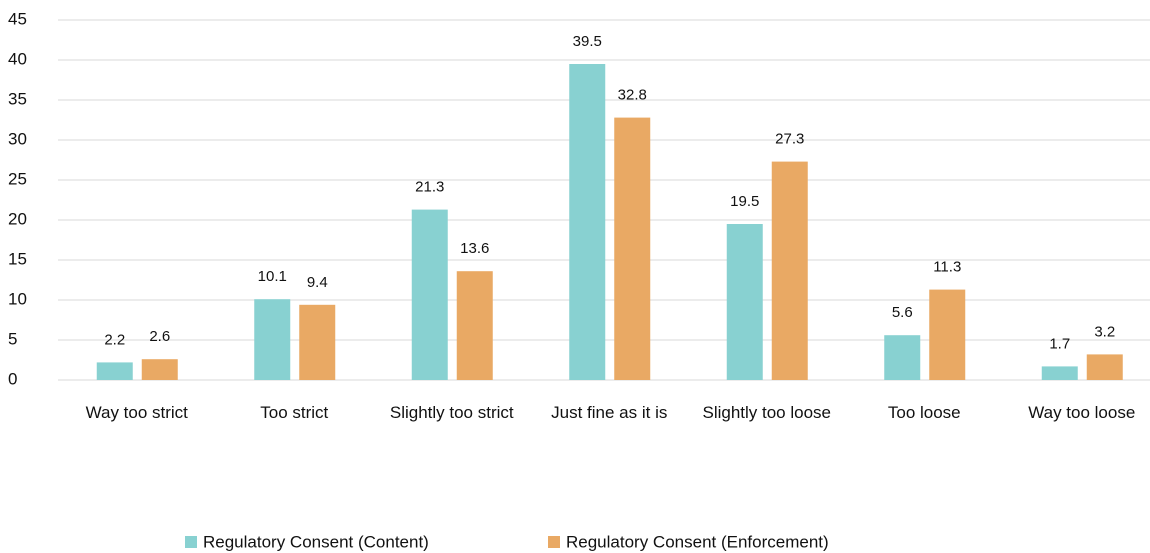 This screenshot has width=1150, height=553. Describe the element at coordinates (1059, 343) in the screenshot. I see `data-label: 1.7` at that location.